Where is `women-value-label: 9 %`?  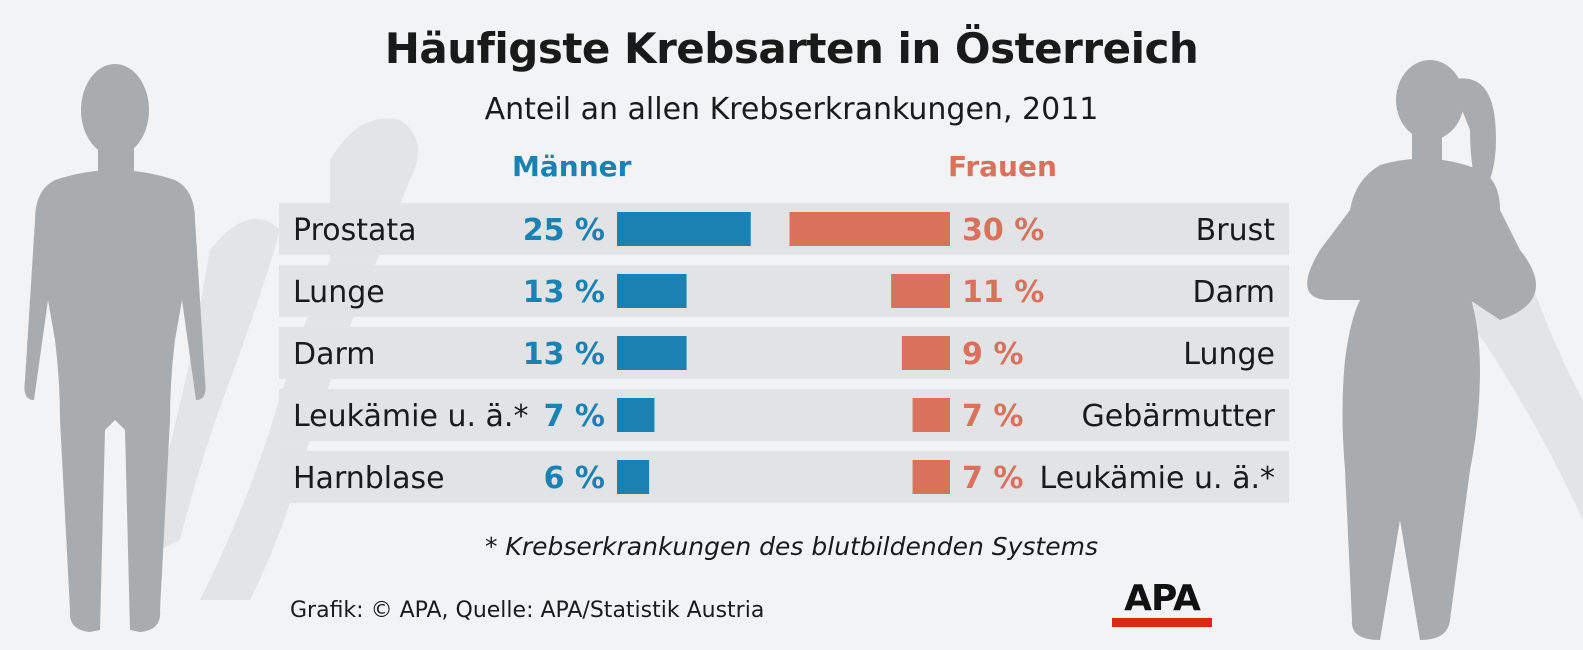
women-value-label: 9 % is located at coordinates (992, 354).